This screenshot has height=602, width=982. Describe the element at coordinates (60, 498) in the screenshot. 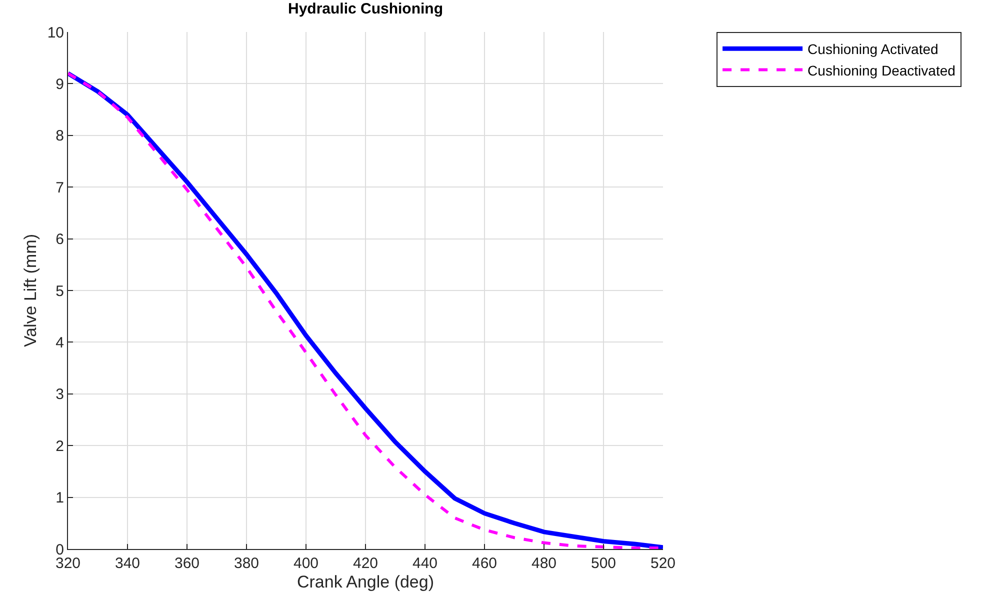

I see `y-tick-label: 1` at that location.